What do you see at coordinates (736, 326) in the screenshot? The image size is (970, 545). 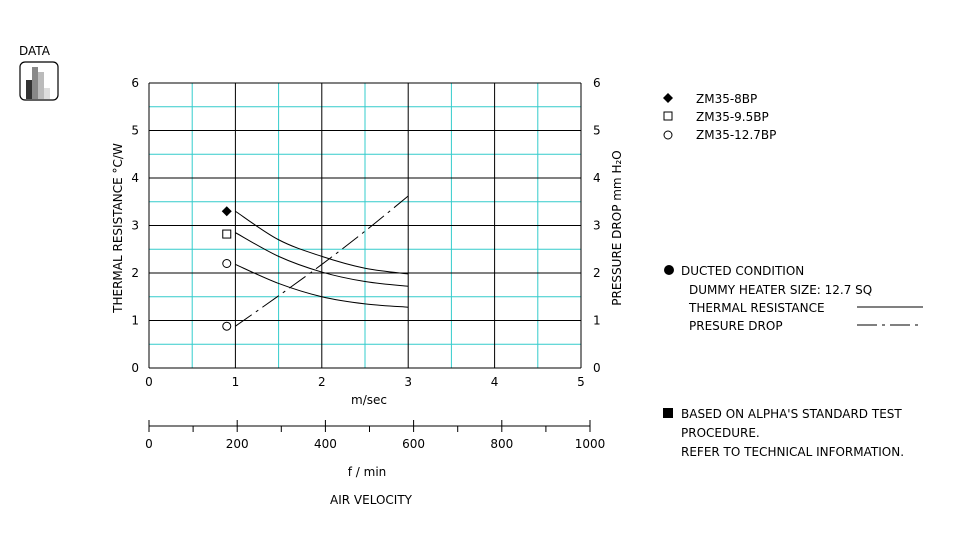 I see `pressure-drop-key-label: PRESURE DROP` at bounding box center [736, 326].